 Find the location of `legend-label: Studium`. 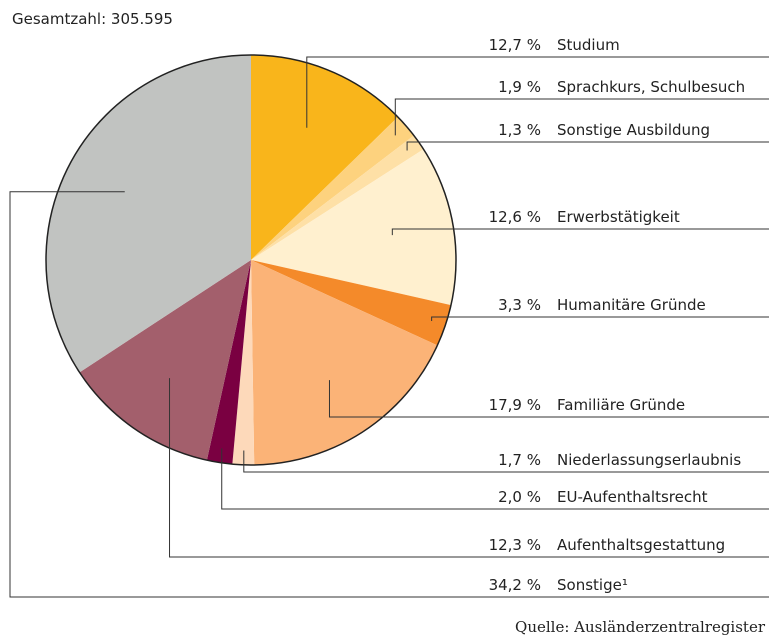

legend-label: Studium is located at coordinates (588, 45).